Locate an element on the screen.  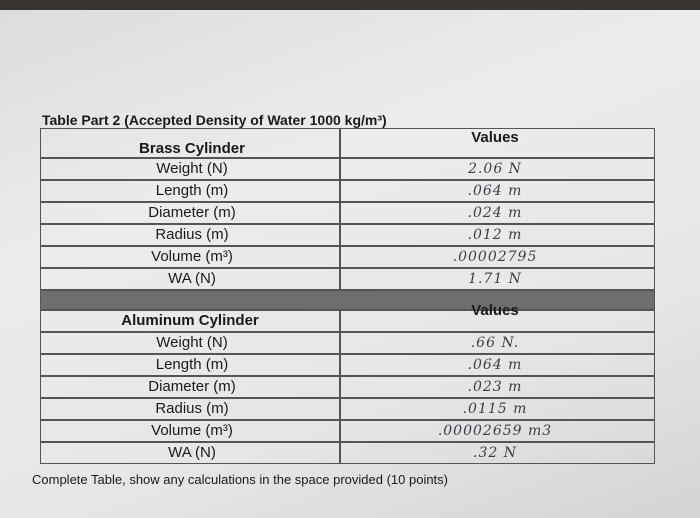
row-value: 1.71 N is located at coordinates (495, 279).